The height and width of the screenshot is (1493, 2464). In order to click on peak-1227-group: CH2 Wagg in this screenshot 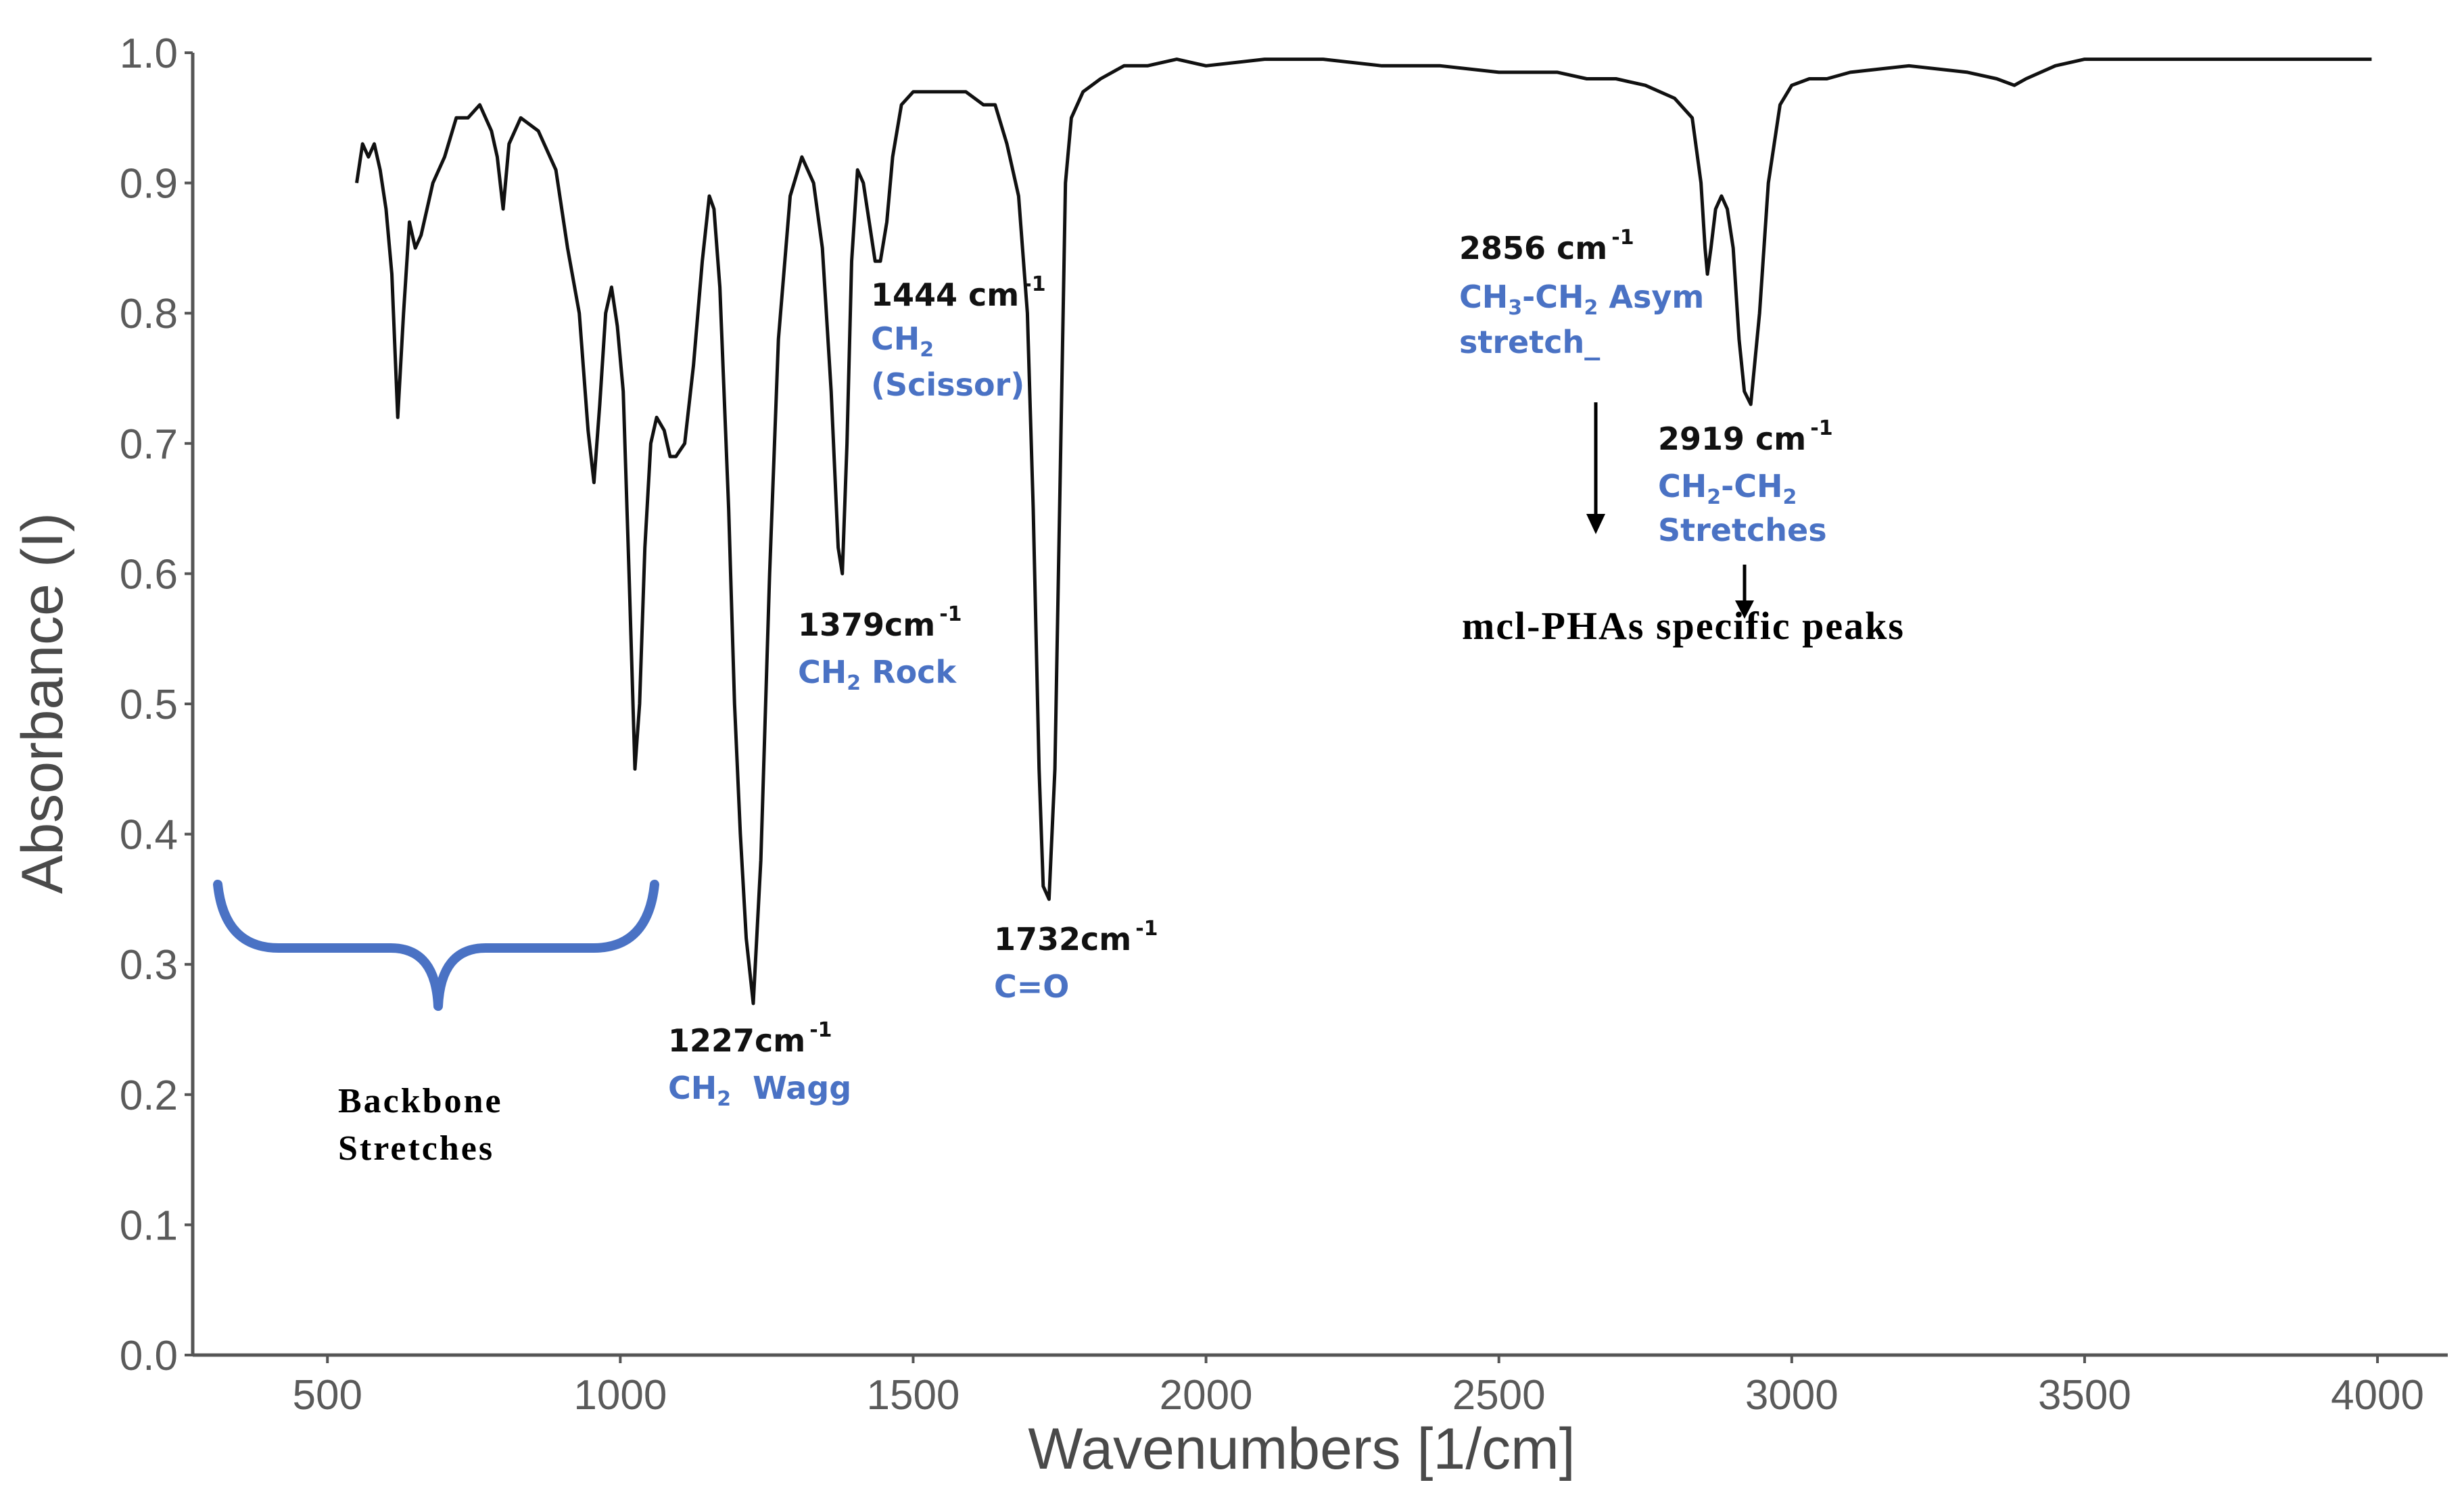, I will do `click(759, 1090)`.